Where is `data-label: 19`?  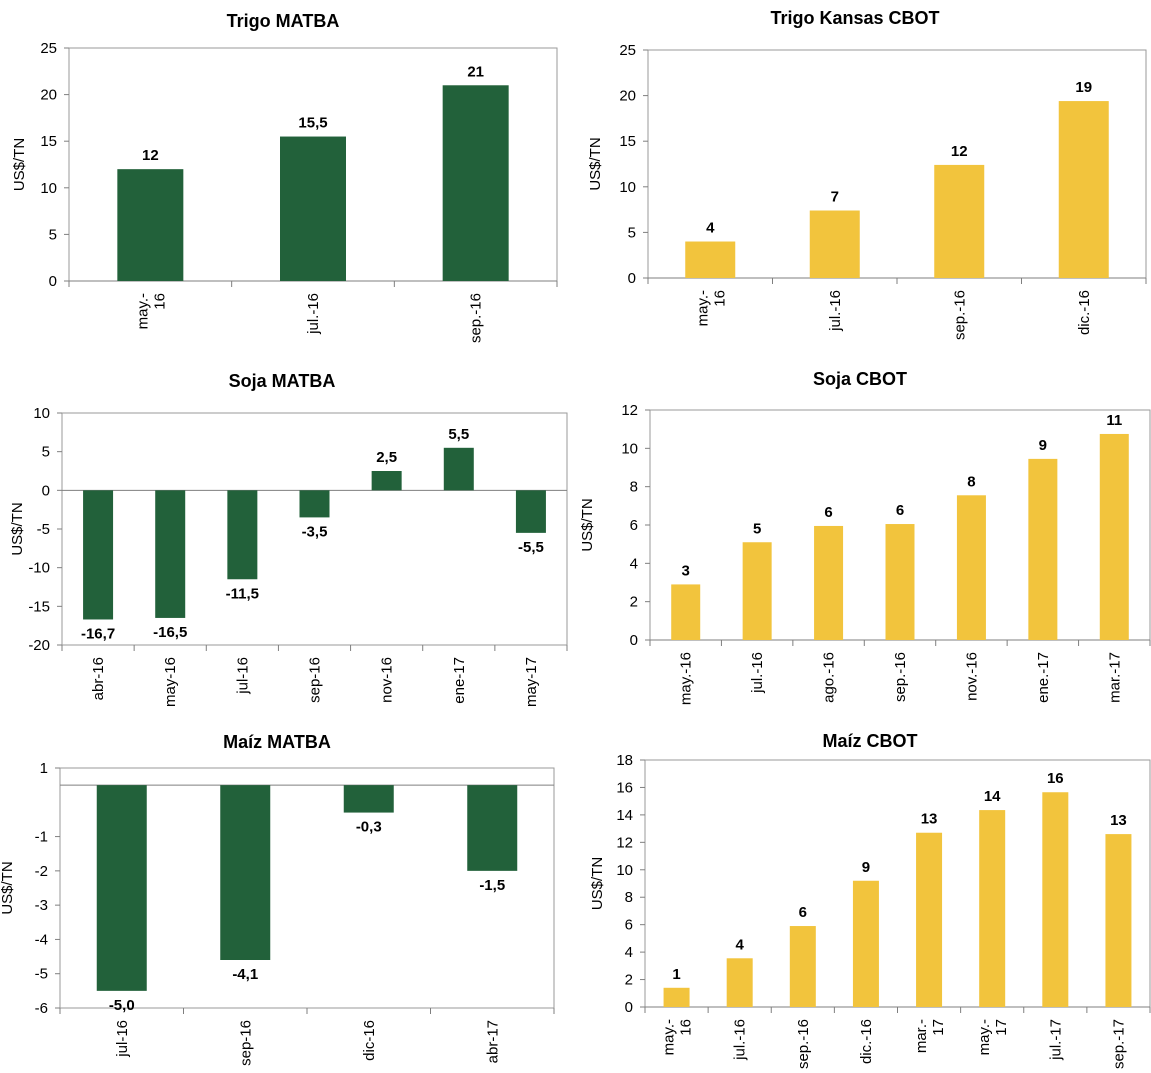
data-label: 19 is located at coordinates (1083, 87).